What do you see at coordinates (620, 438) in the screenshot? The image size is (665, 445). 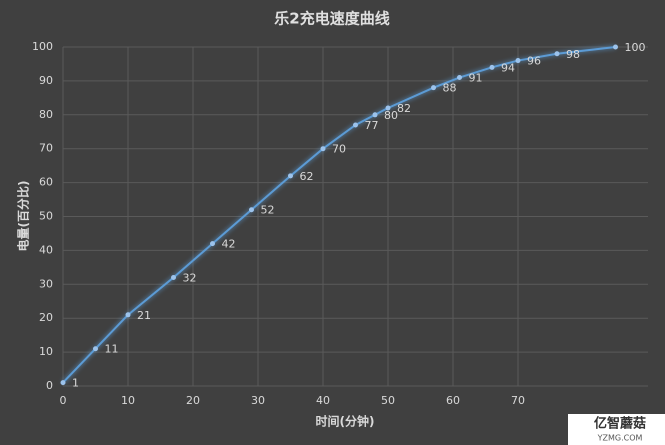 I see `watermark-url: YZMG.COM` at bounding box center [620, 438].